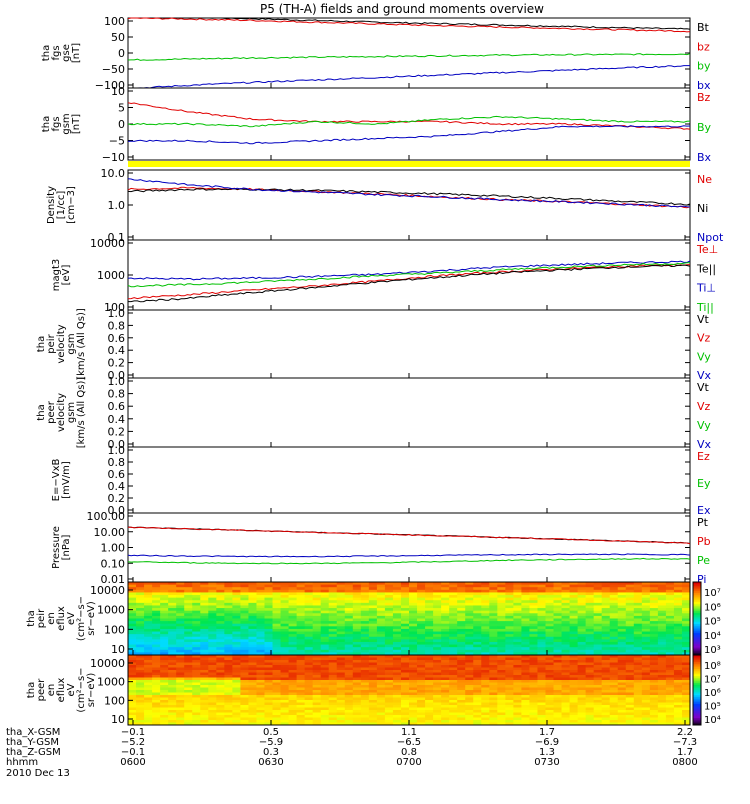 This screenshot has width=750, height=804. I want to click on legend-entry: Vt, so click(703, 319).